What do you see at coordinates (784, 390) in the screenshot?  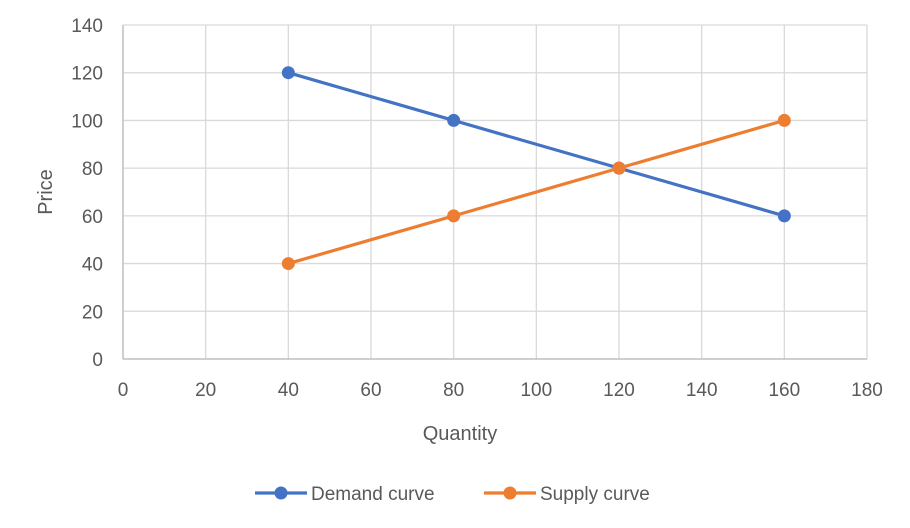 I see `x-tick-label: 160` at bounding box center [784, 390].